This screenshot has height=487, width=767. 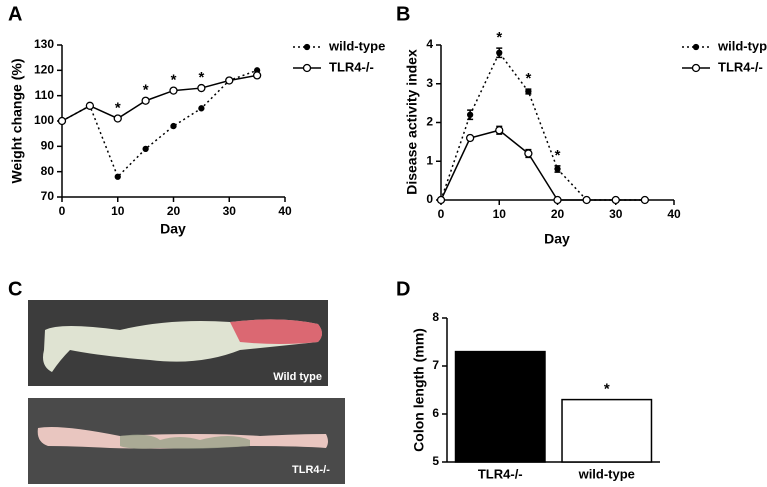 What do you see at coordinates (311, 470) in the screenshot?
I see `photo-caption: TLR4-/-` at bounding box center [311, 470].